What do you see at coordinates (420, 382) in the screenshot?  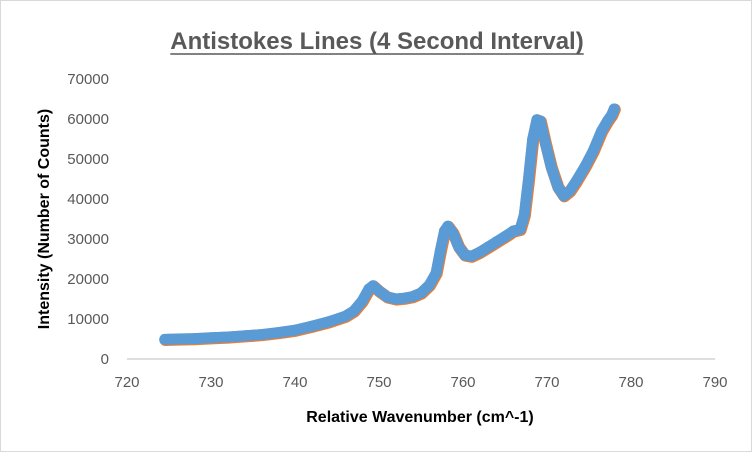 I see `x-tick-labels: 720 730 740 750 760 770 780 790` at bounding box center [420, 382].